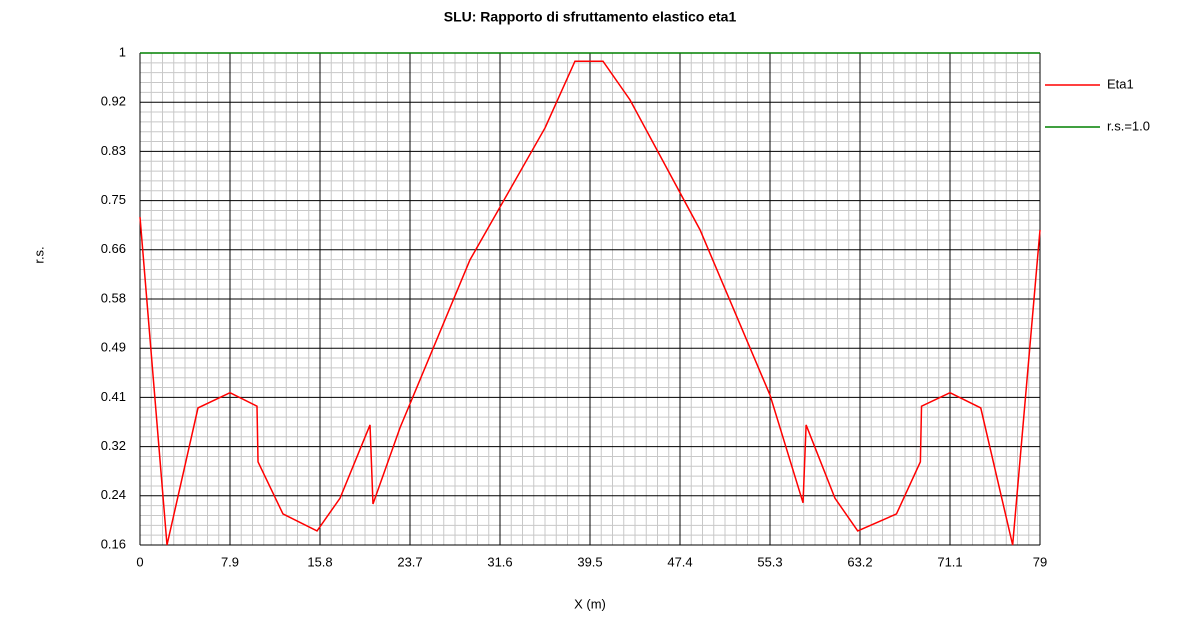 The image size is (1187, 617). What do you see at coordinates (122, 51) in the screenshot?
I see `y-tick-label: 1` at bounding box center [122, 51].